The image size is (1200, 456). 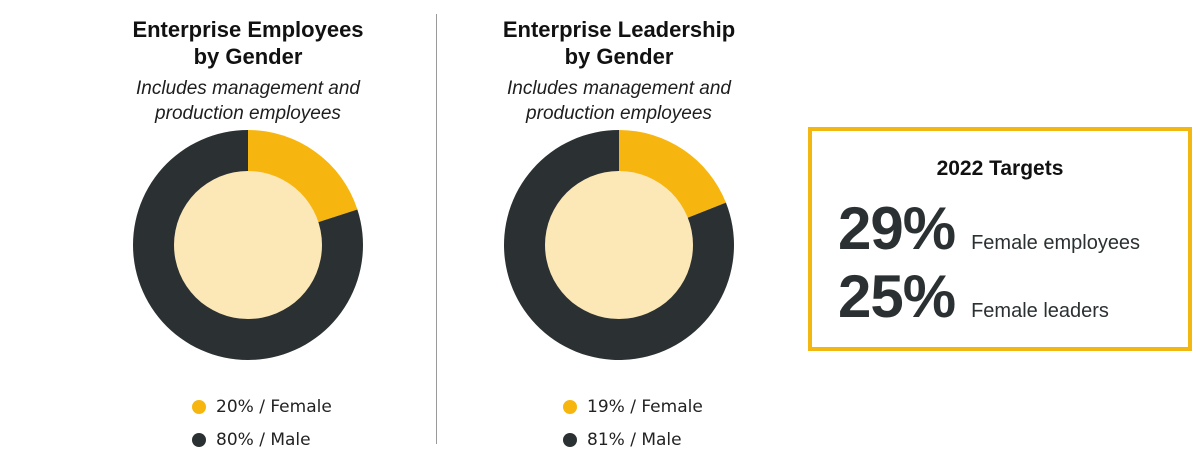 I want to click on chart-title-line1: Enterprise Employees, so click(x=248, y=29).